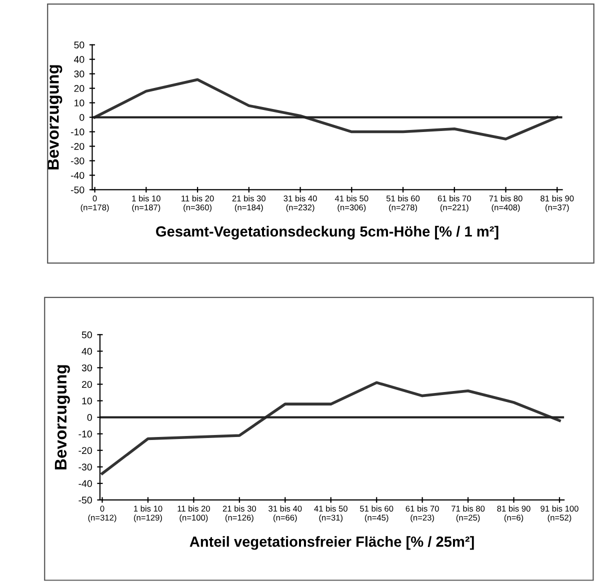 Image resolution: width=595 pixels, height=582 pixels. Describe the element at coordinates (332, 543) in the screenshot. I see `x-axis-title: Anteil vegetationsfreier Fläche [% / 25m²]` at that location.